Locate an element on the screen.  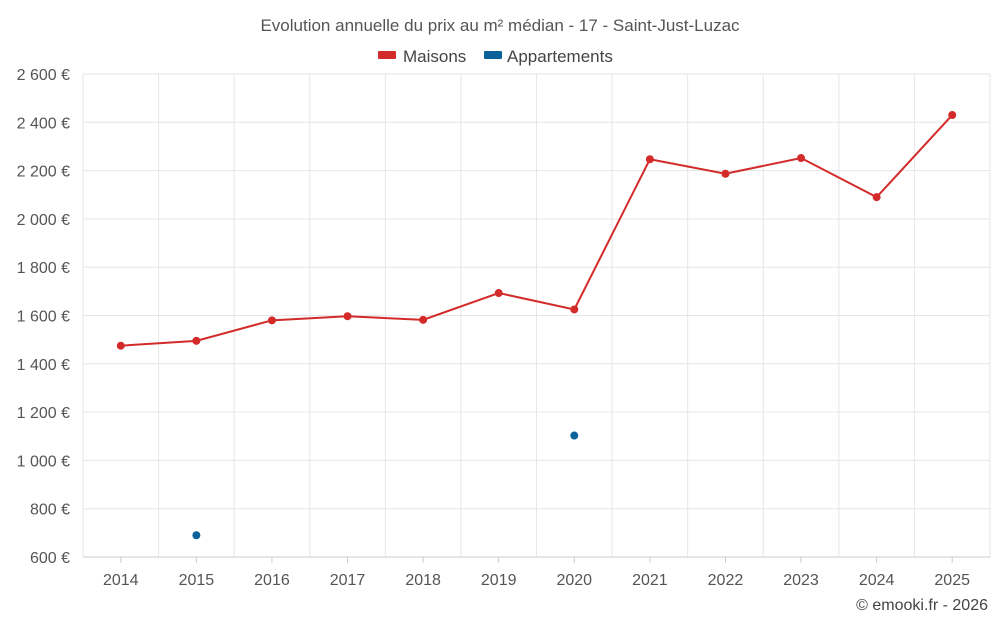
y-tick-label: 800 € is located at coordinates (50, 510).